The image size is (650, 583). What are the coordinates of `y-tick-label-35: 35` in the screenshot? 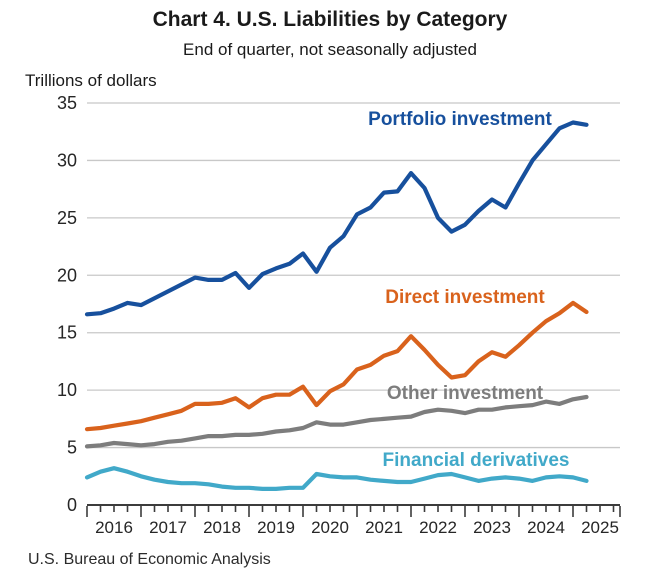 It's located at (67, 103).